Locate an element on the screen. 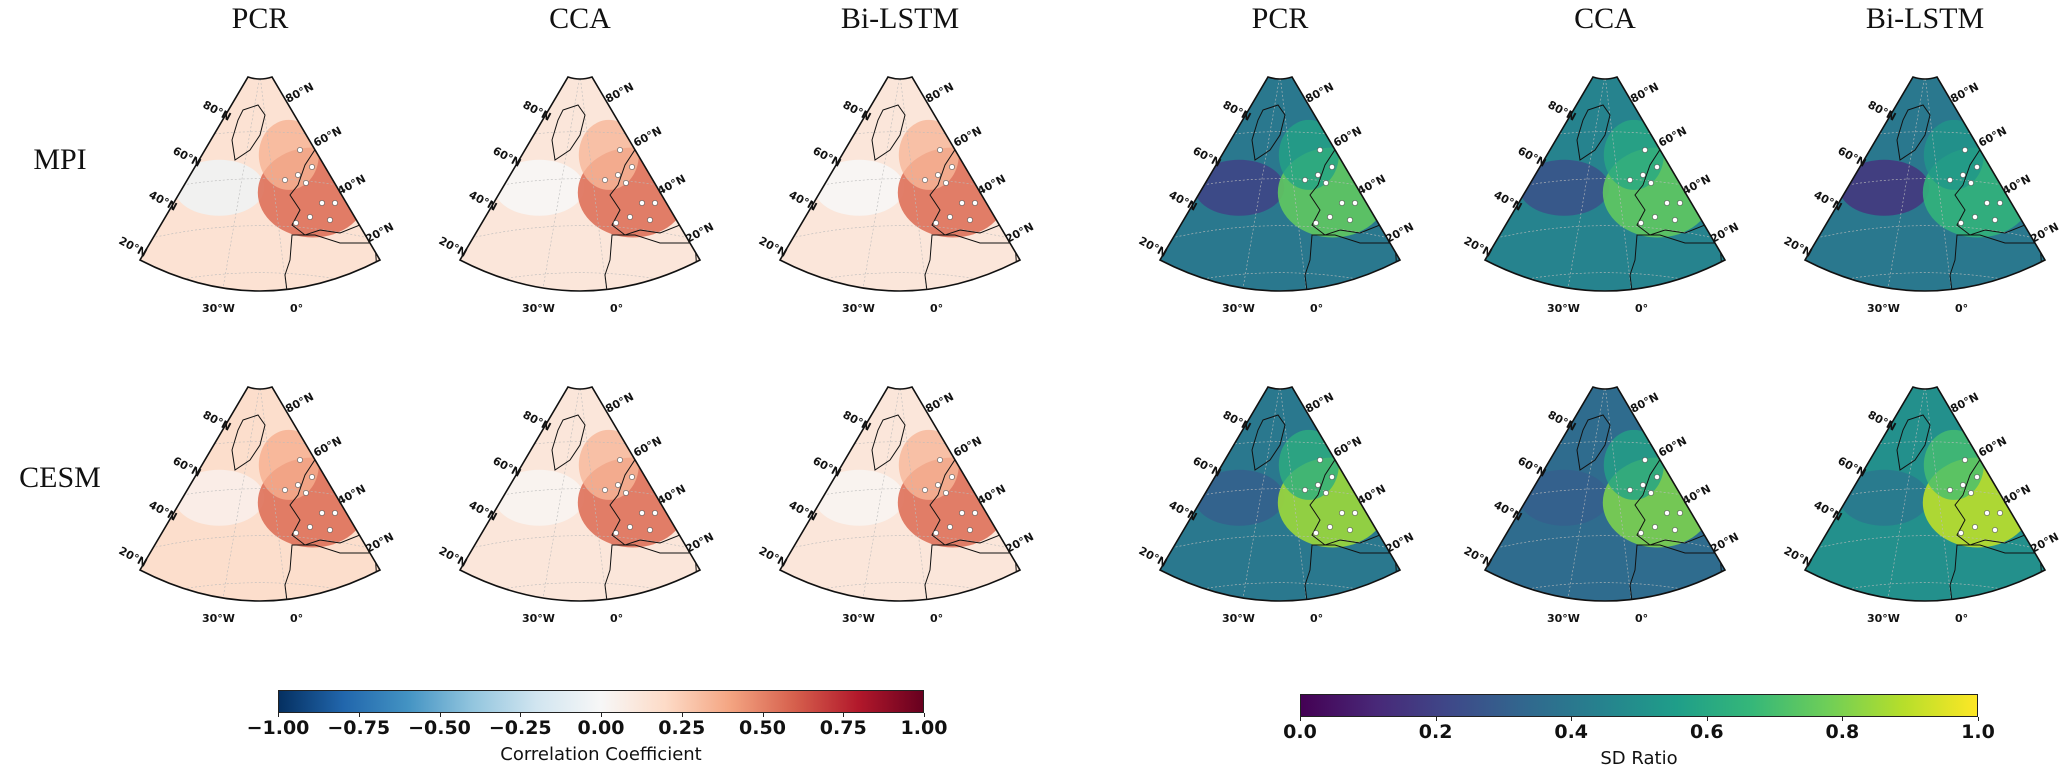  lon-tick-label: 30°W is located at coordinates (1883, 618).